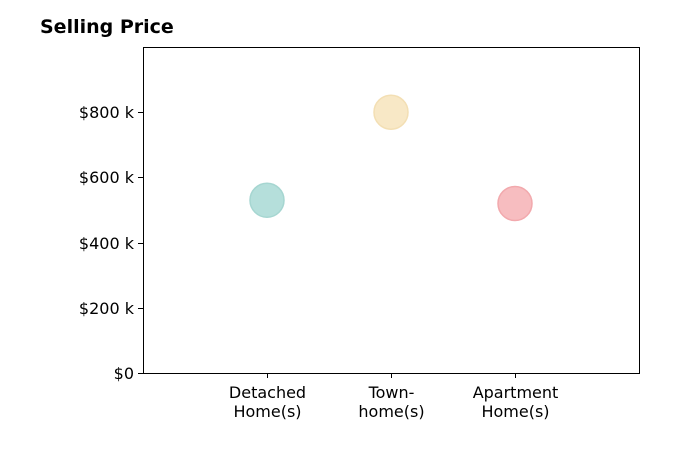 The width and height of the screenshot is (679, 462). I want to click on y-tick-label: $200 k, so click(107, 308).